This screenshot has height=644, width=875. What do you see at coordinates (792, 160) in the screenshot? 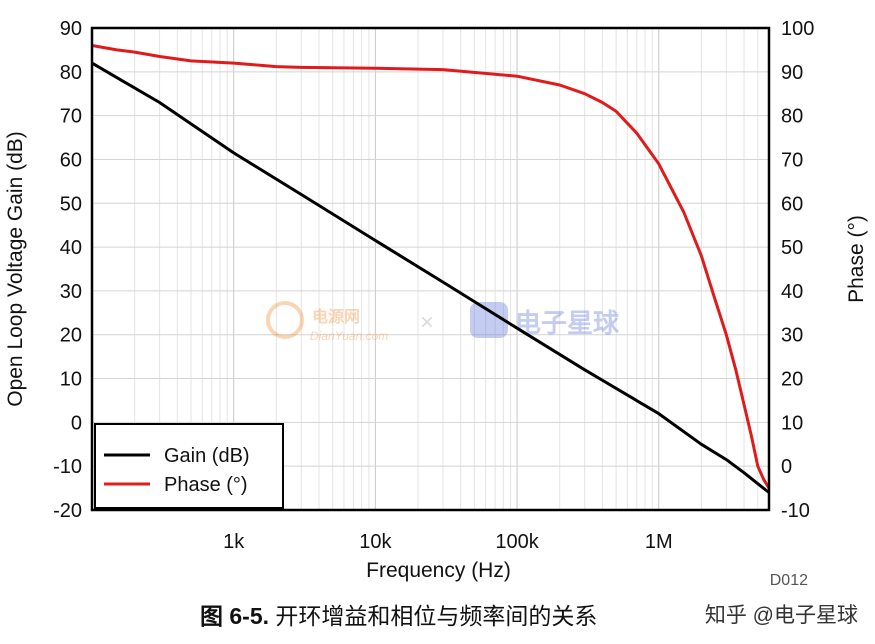
I see `y-right-tick-label: 70` at bounding box center [792, 160].